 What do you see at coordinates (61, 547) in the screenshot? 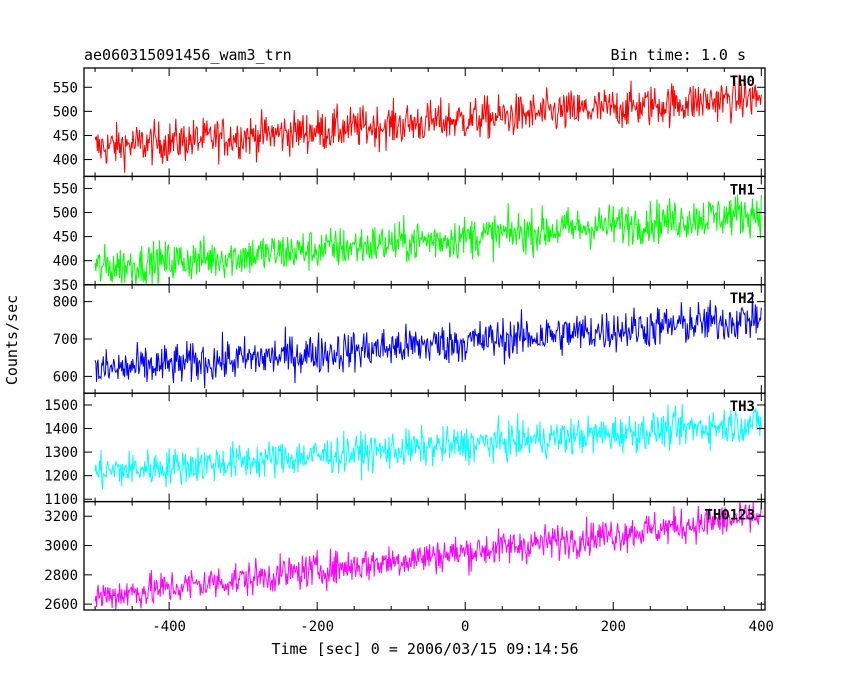
I see `y-tick-label: 3000` at bounding box center [61, 547].